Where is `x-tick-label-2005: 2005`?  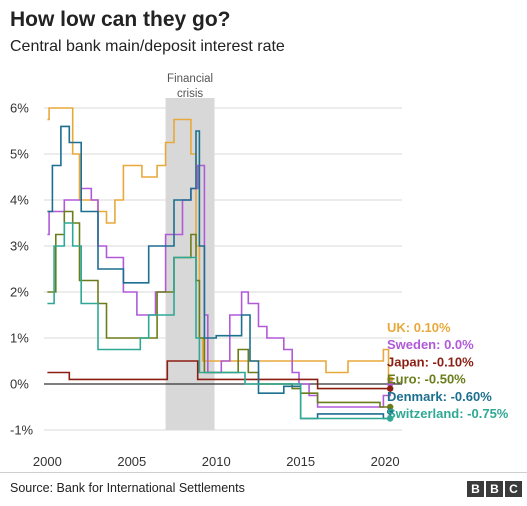
x-tick-label-2005: 2005 is located at coordinates (131, 461).